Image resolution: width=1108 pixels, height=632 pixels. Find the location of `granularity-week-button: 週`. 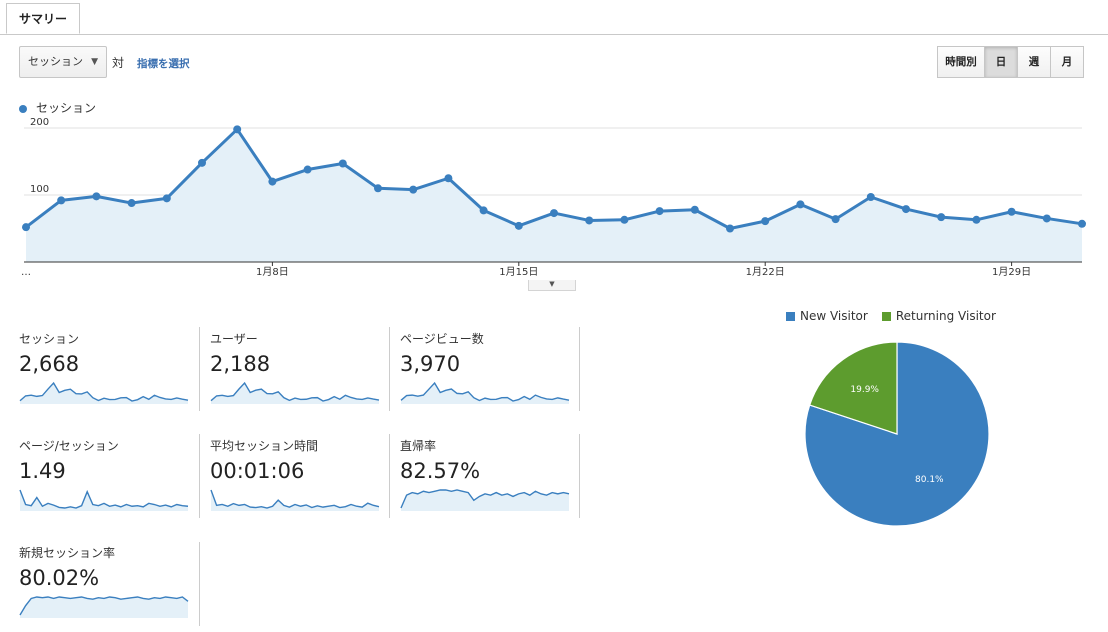

granularity-week-button: 週 is located at coordinates (1034, 62).